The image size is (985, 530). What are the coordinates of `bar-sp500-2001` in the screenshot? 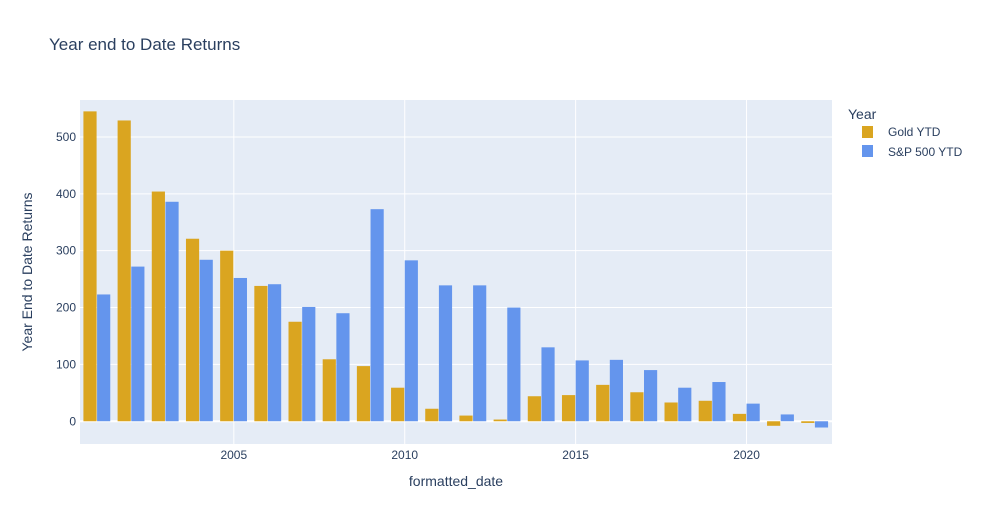 It's located at (104, 358).